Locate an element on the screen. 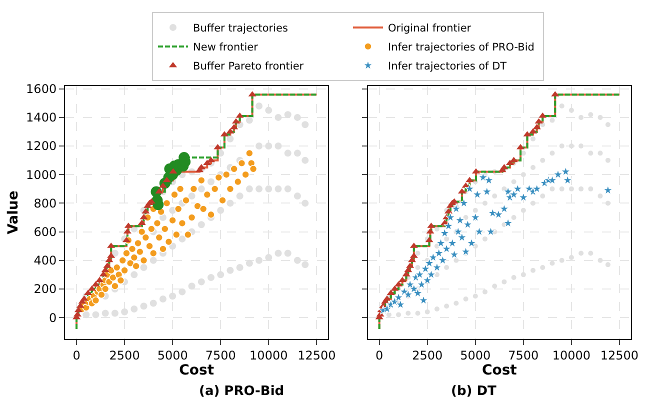 The image size is (650, 414). text: (a) PRO-Bid is located at coordinates (241, 391).